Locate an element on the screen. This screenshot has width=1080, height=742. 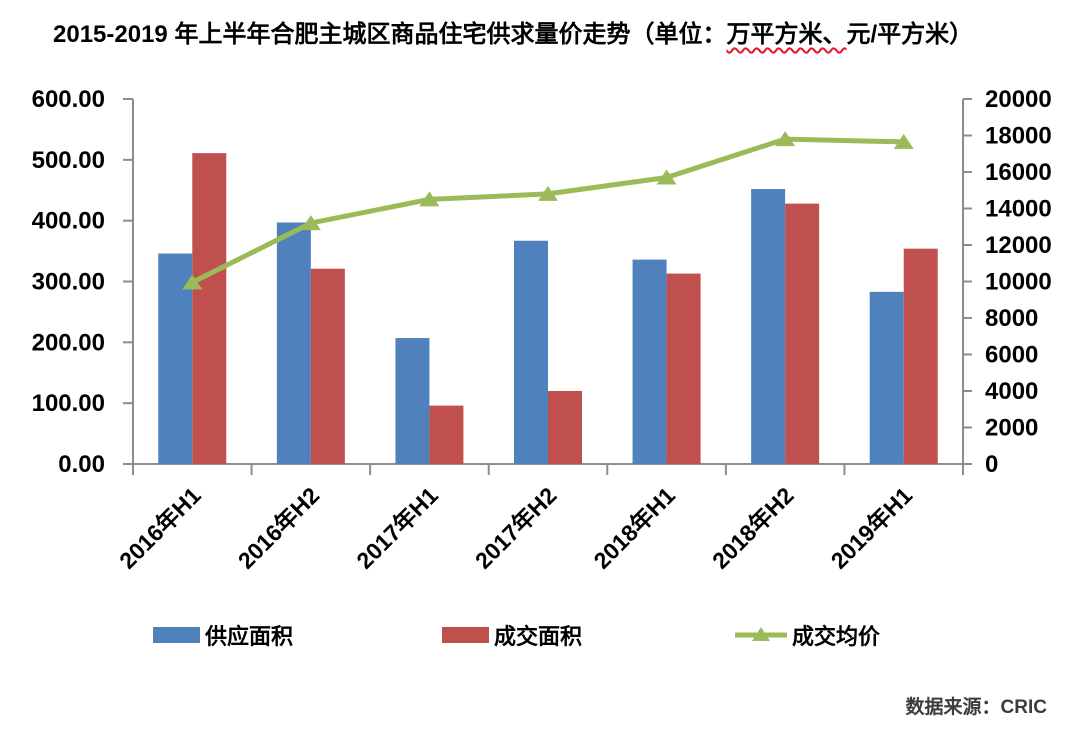
bar-成交面积-2017年H1 is located at coordinates (446, 434).